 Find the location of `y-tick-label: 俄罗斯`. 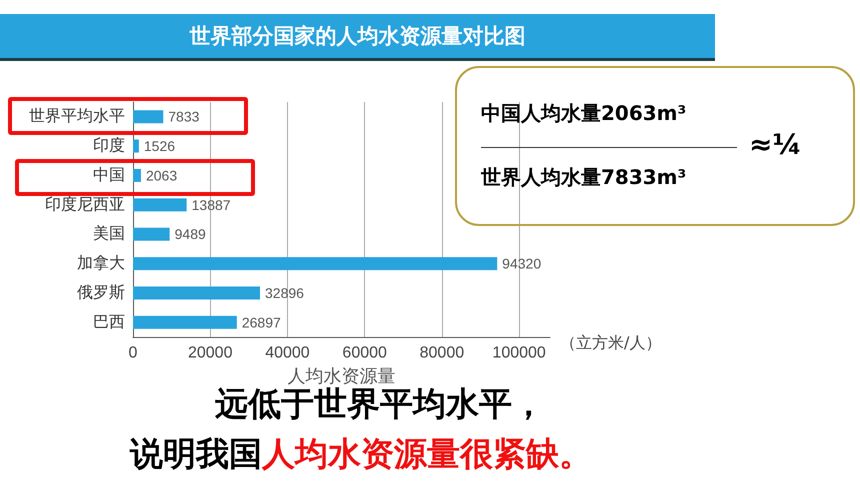

y-tick-label: 俄罗斯 is located at coordinates (101, 292).